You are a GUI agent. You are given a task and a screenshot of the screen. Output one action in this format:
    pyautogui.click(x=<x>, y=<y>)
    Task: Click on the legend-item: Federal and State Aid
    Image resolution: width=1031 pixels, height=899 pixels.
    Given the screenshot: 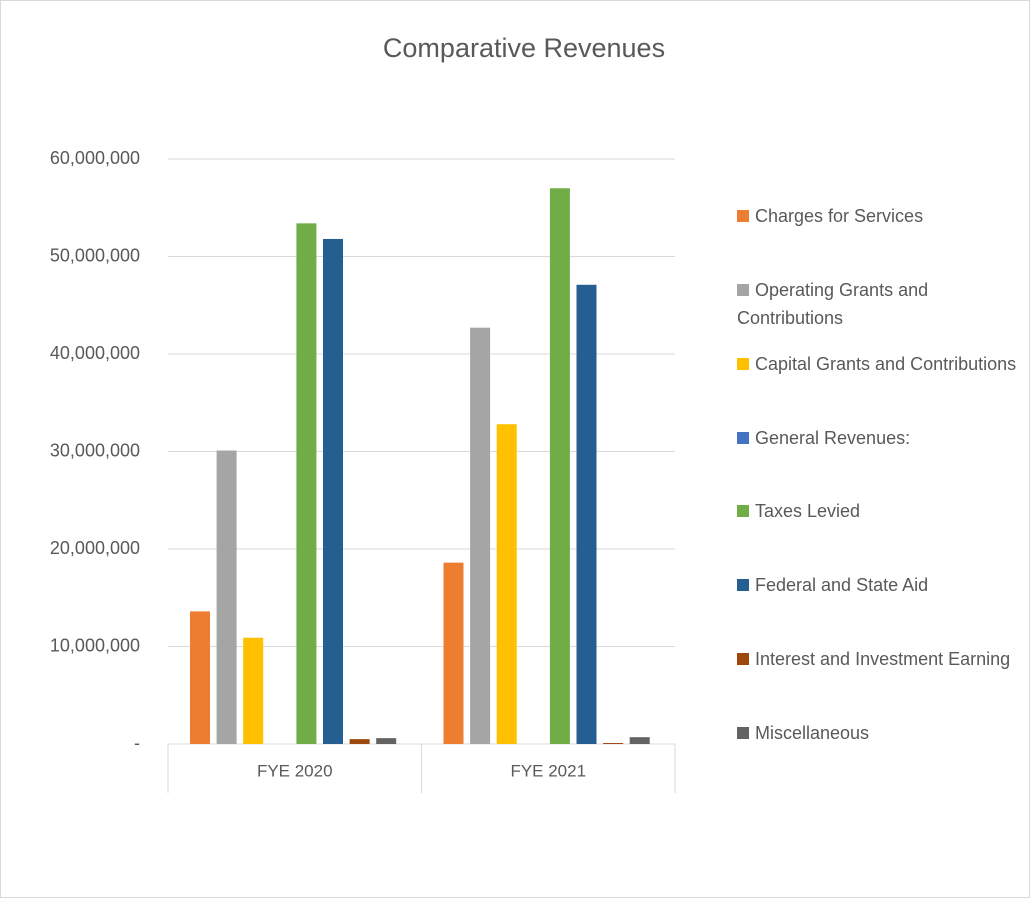 What is the action you would take?
    pyautogui.click(x=879, y=585)
    